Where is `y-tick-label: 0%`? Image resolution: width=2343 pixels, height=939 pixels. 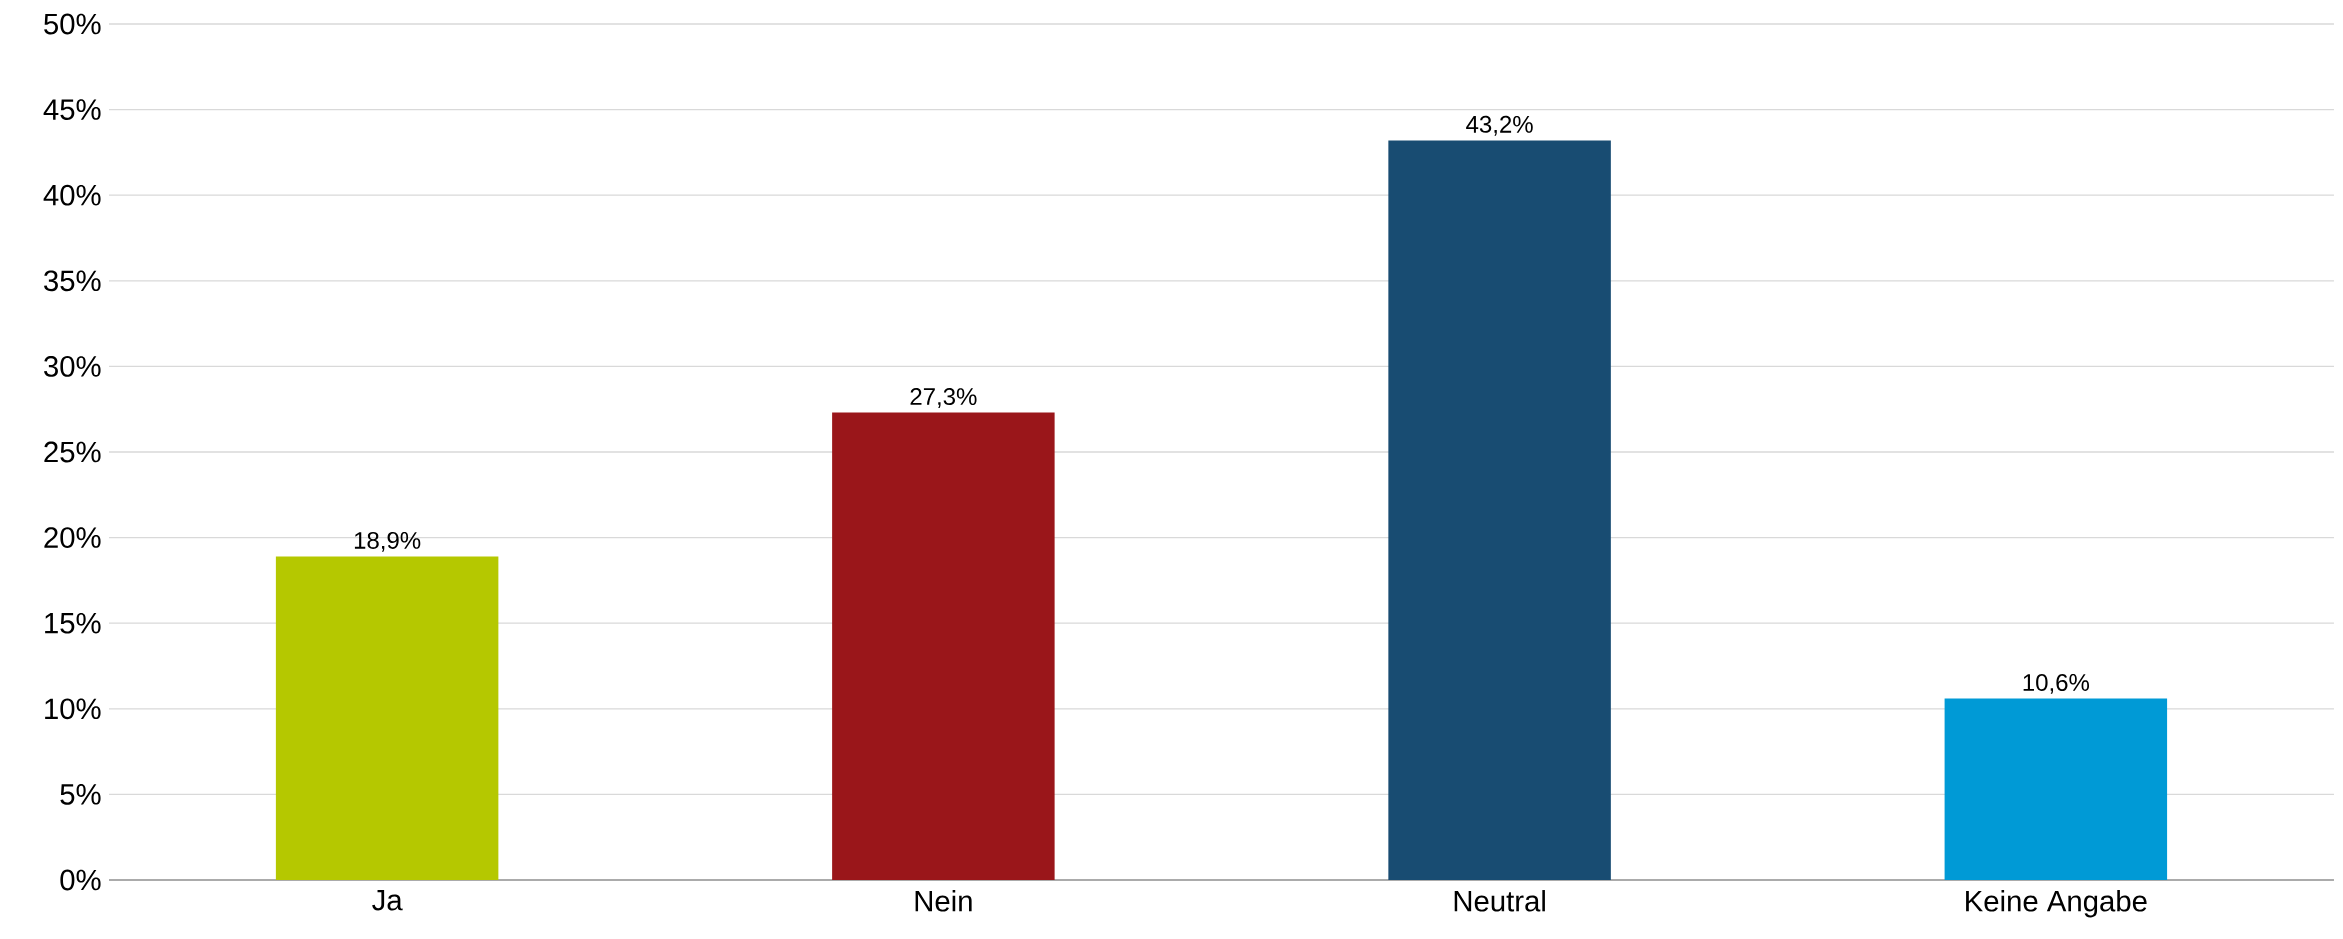 y-tick-label: 0% is located at coordinates (80, 880).